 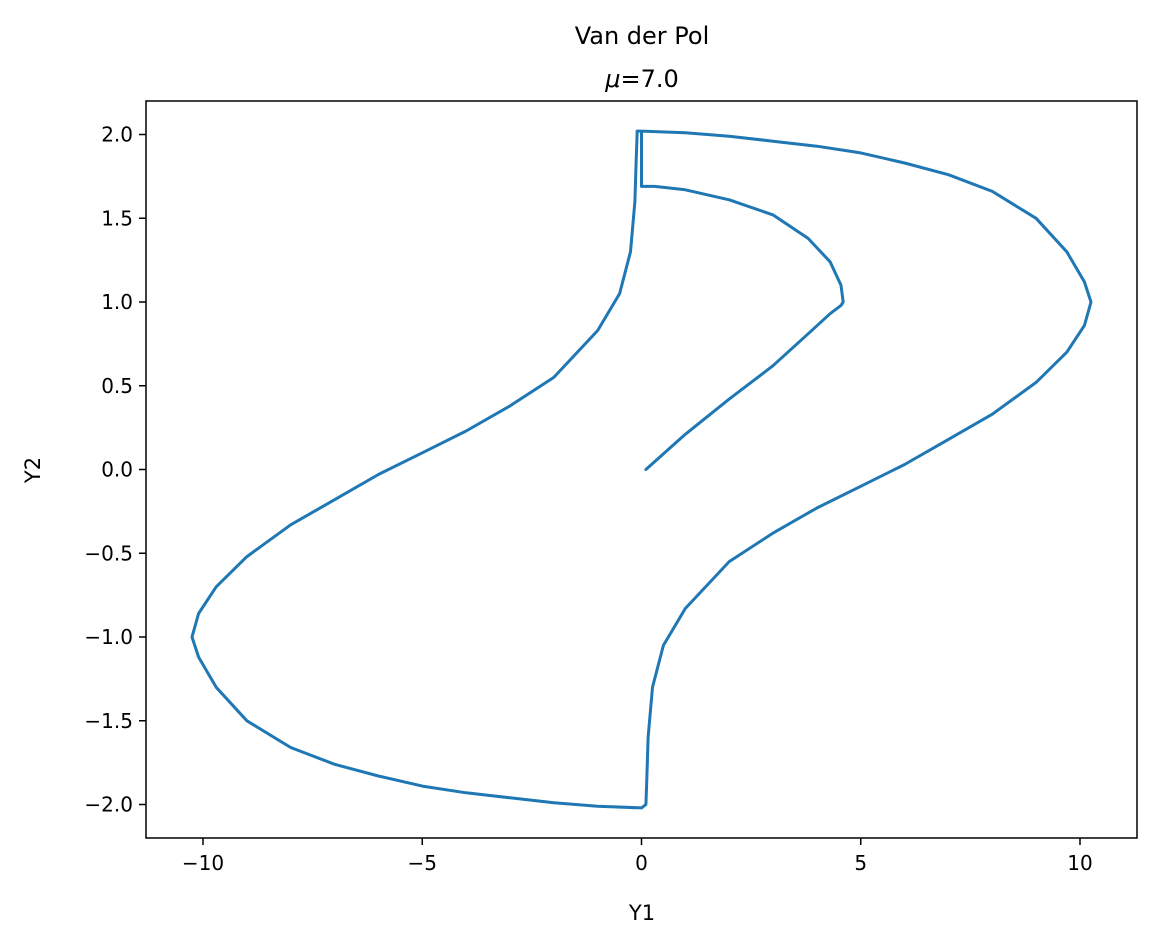 What do you see at coordinates (1079, 863) in the screenshot?
I see `x-tick-label: 10` at bounding box center [1079, 863].